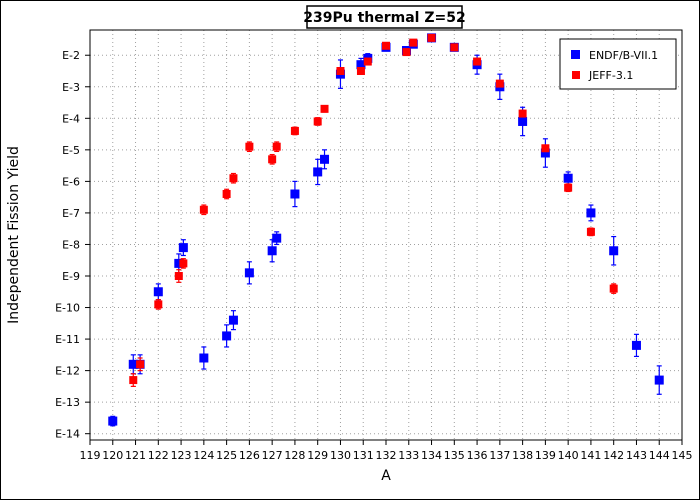 The height and width of the screenshot is (500, 700). I want to click on x-tick-label: 132, so click(386, 455).